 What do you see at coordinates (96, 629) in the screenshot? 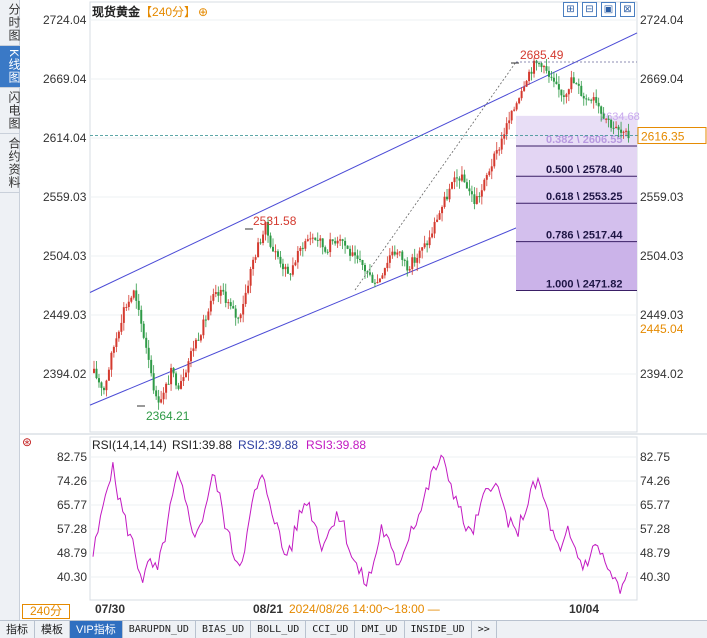
I see `tab-vip-indicator: VIP指标` at bounding box center [96, 629].